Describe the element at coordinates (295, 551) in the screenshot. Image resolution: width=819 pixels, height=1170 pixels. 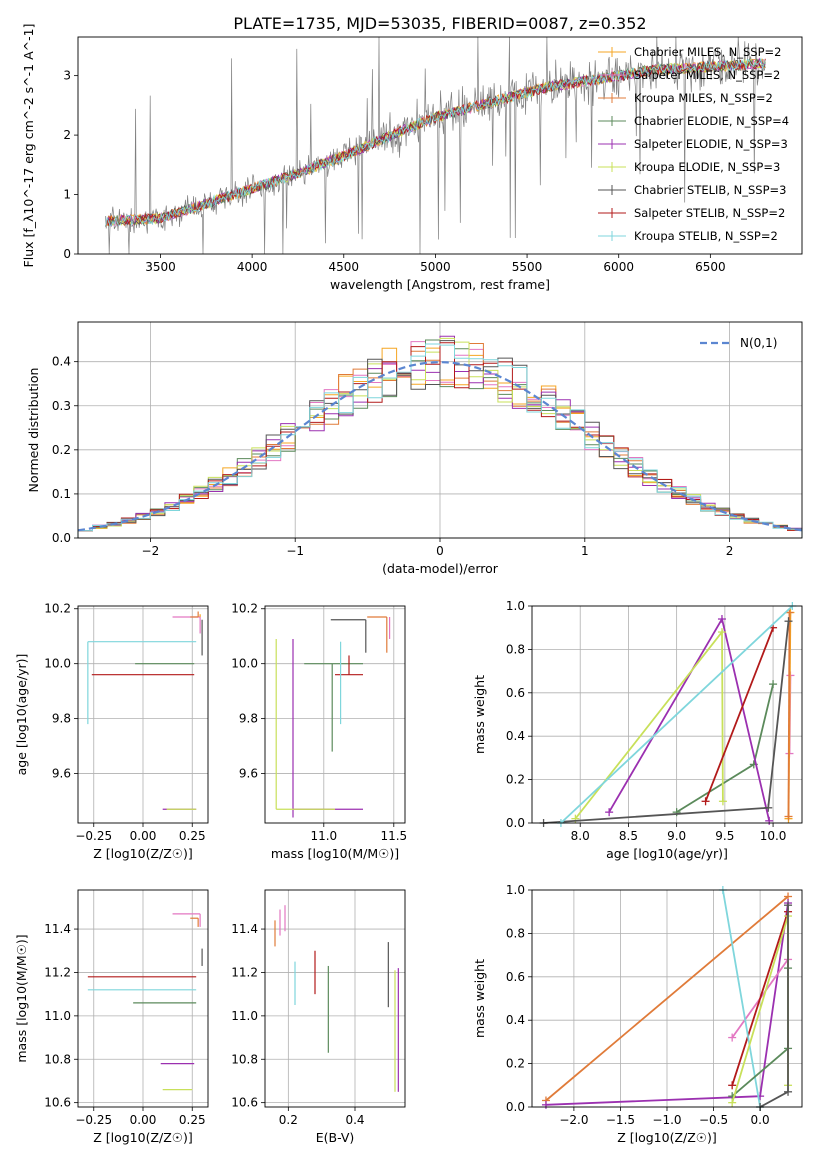
I see `x-tick-label: −1` at that location.